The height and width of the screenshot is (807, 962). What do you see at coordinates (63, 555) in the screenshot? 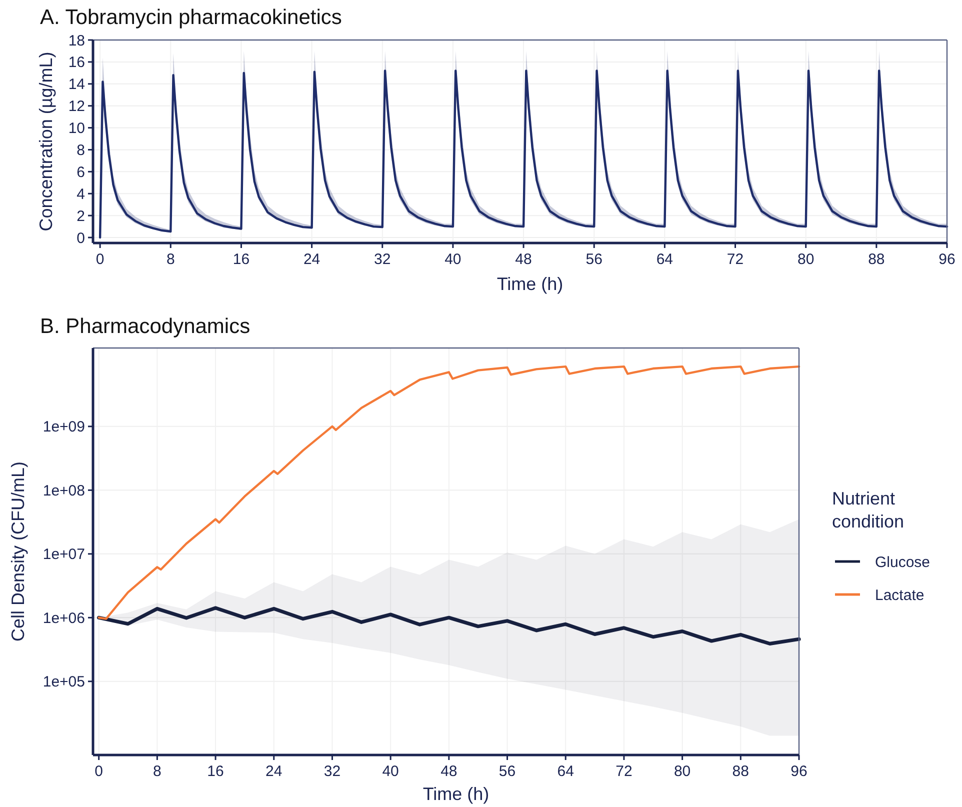
I see `y-tick-label: 1e+07` at bounding box center [63, 555].